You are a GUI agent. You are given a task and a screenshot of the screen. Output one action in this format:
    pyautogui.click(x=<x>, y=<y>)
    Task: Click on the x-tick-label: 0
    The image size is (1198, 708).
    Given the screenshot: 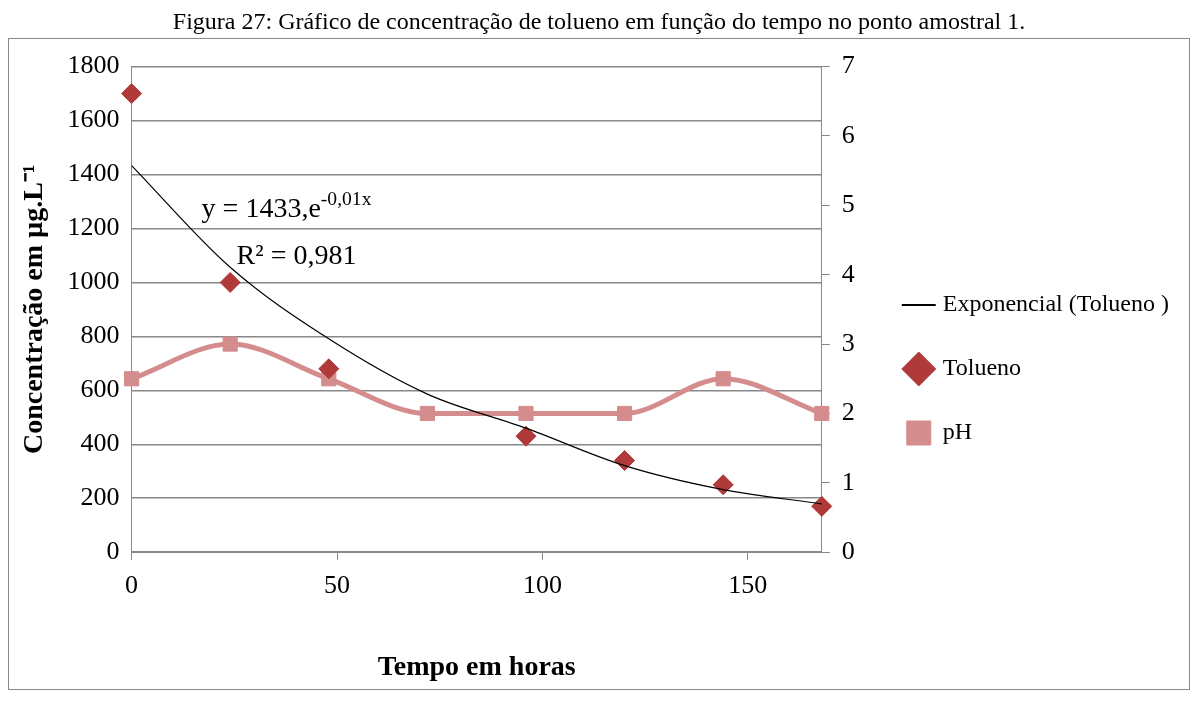 What is the action you would take?
    pyautogui.click(x=132, y=584)
    